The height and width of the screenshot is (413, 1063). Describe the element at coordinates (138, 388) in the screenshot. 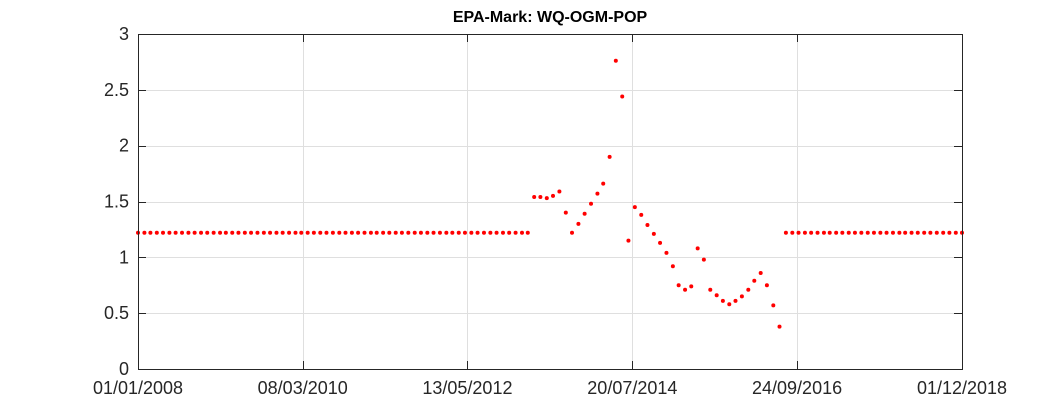

I see `x-tick-label: 01/01/2008` at that location.